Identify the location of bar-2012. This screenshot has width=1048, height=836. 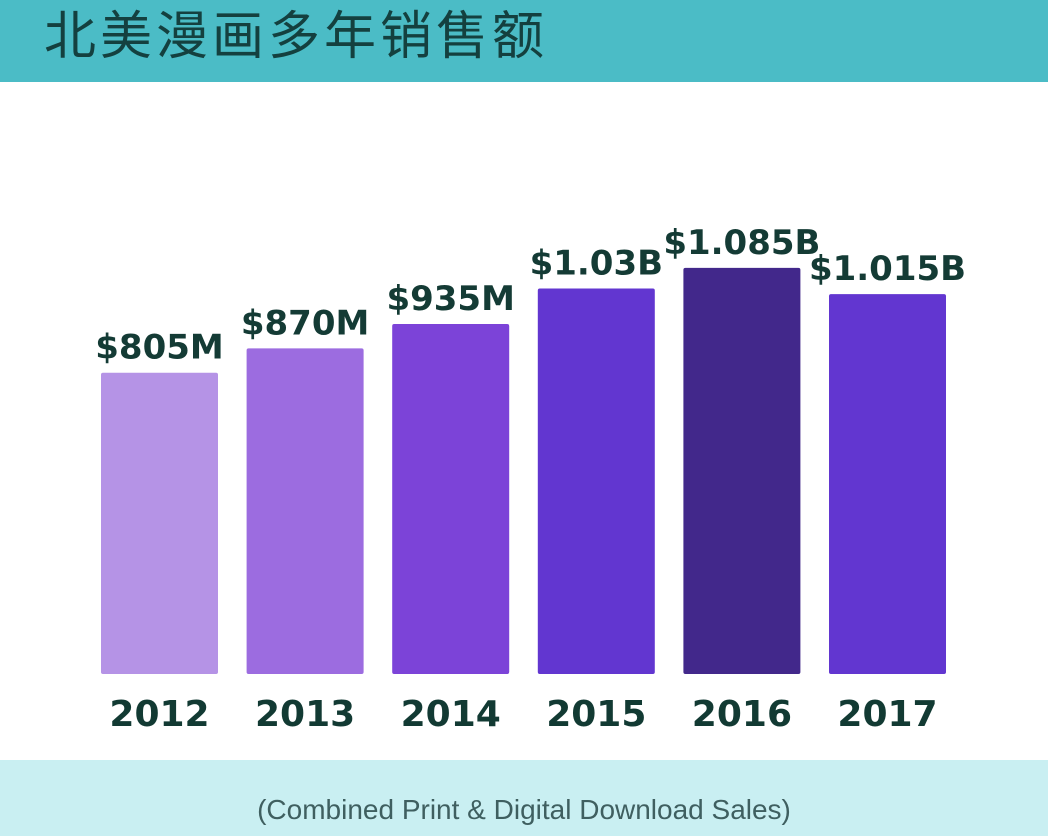
(159, 523).